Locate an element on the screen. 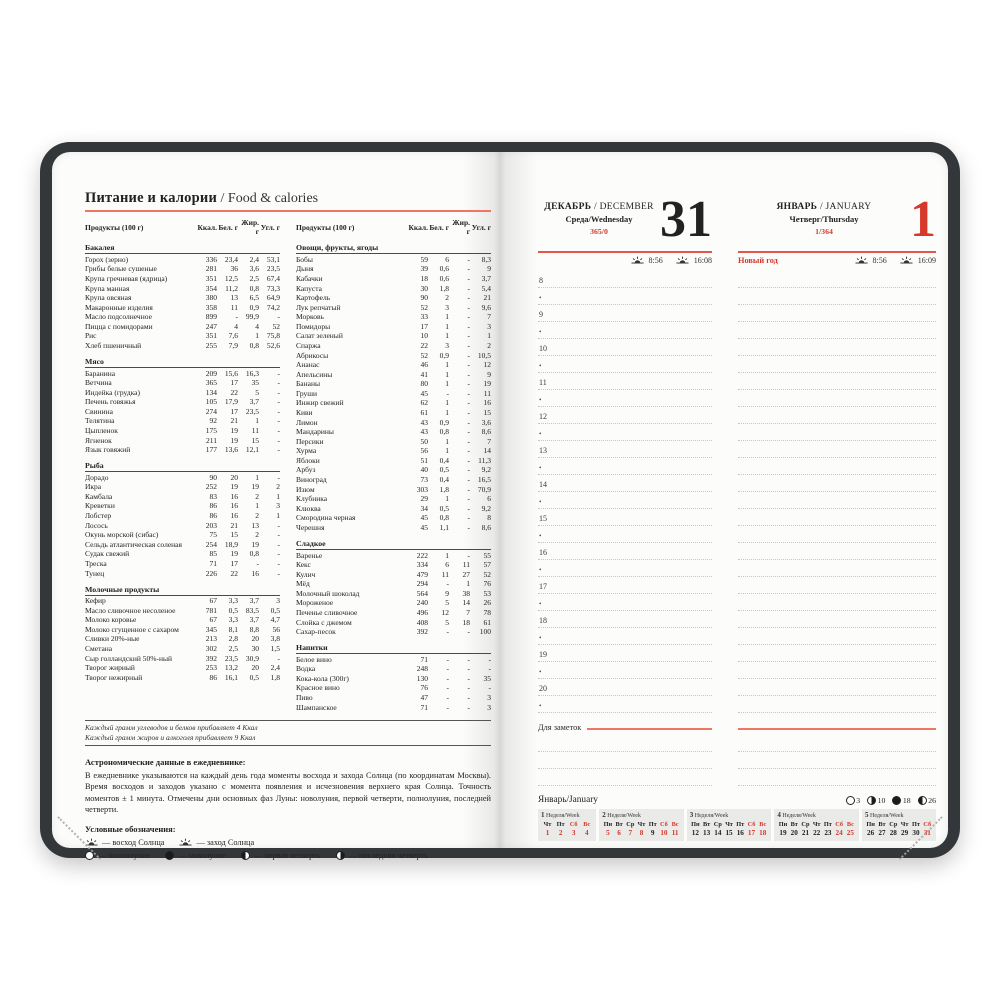 The image size is (1000, 1000). schedule-line: • is located at coordinates (625, 534).